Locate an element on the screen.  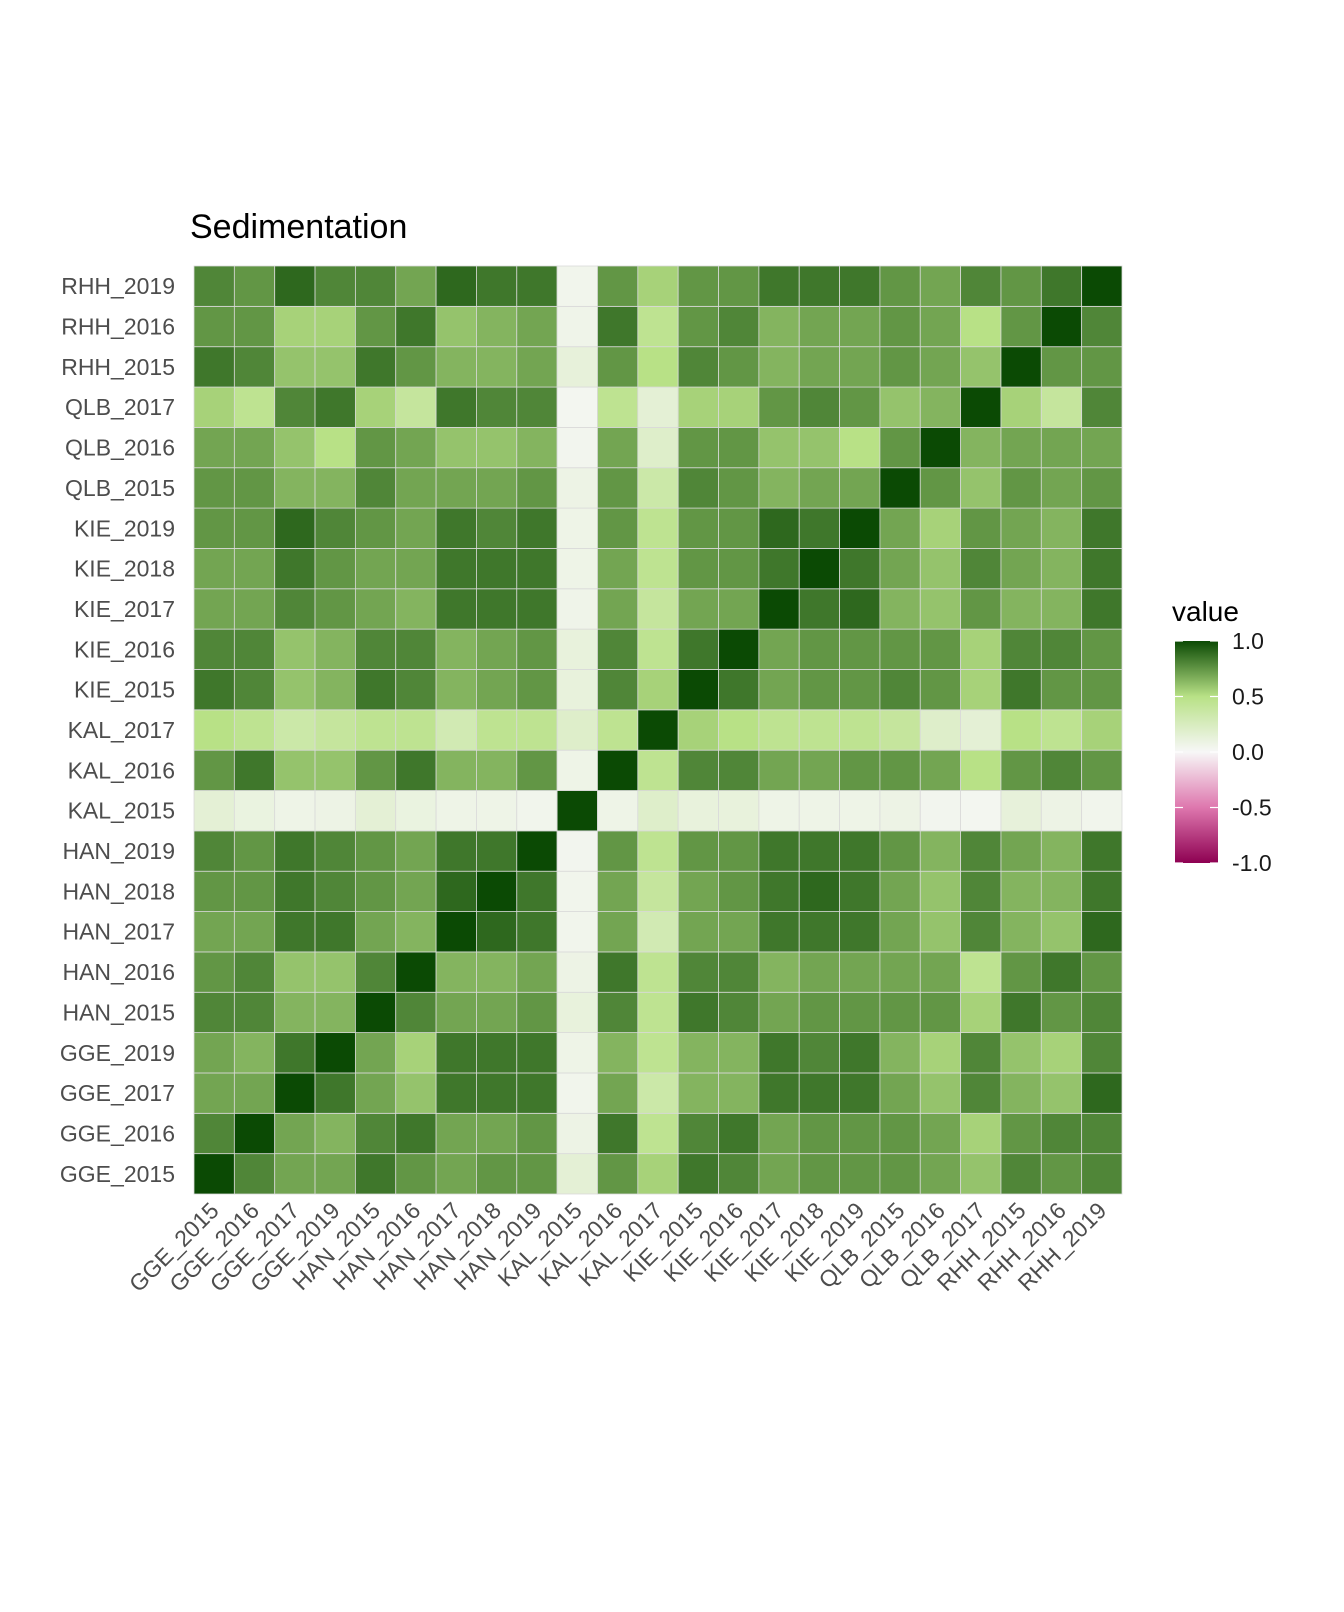
legend-ticks: 1.0 0.5 0.0 -0.5 -1.0 is located at coordinates (1223, 752).